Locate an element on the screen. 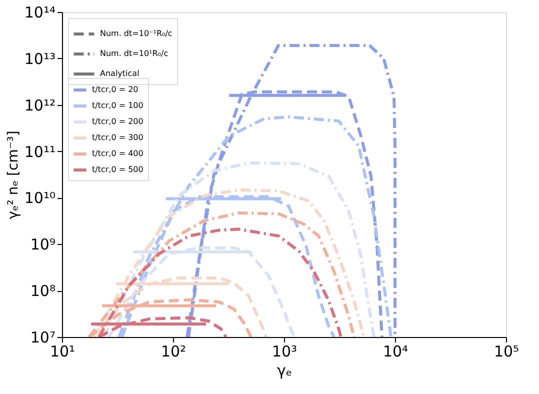 The height and width of the screenshot is (394, 539). y-axis-title: γₑ² nₑ [cm⁻³] is located at coordinates (13, 175).